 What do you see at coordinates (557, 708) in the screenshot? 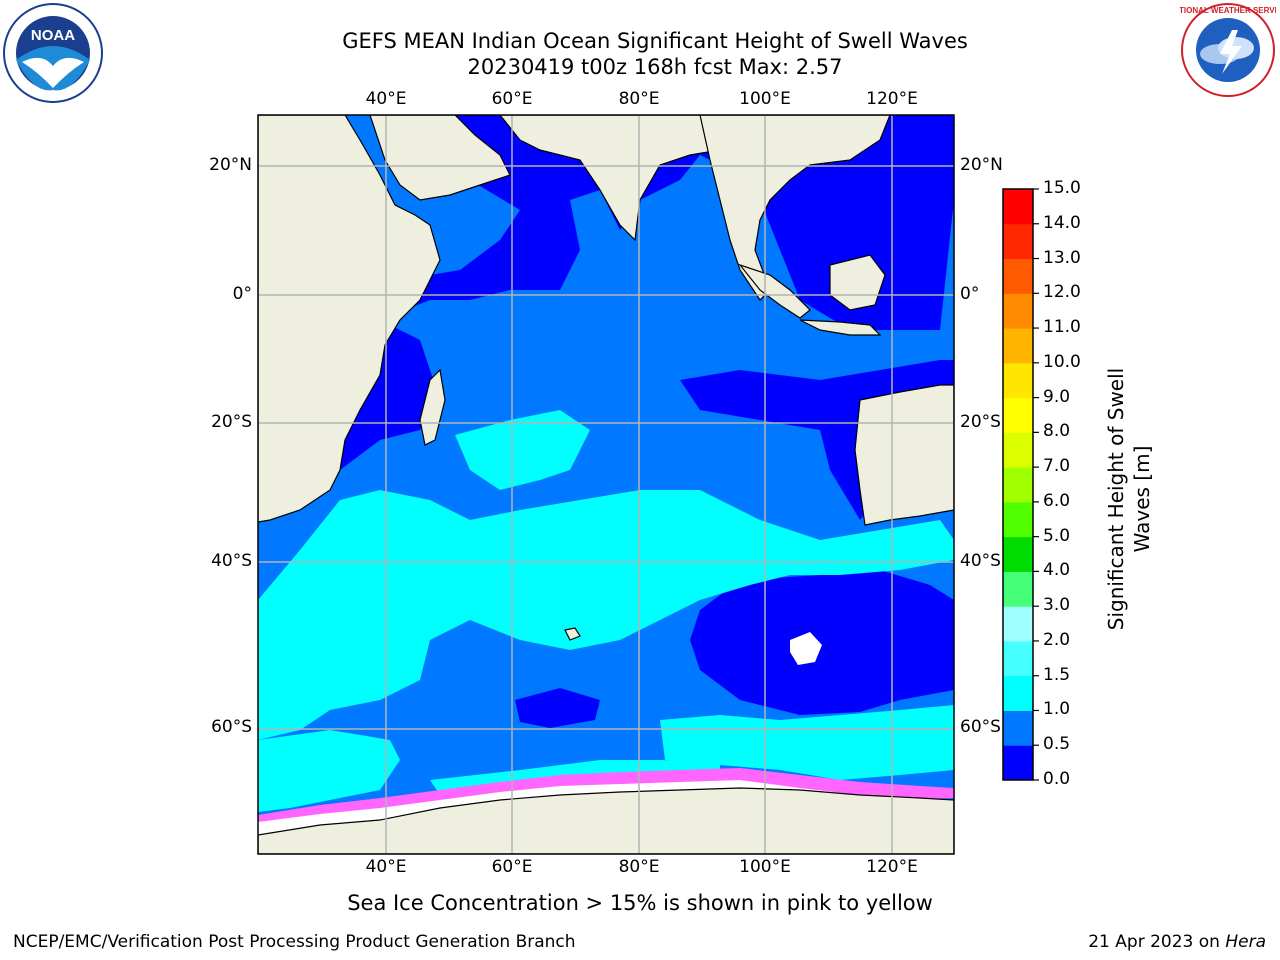
I see `low-swell-kerguelen-south` at bounding box center [557, 708].